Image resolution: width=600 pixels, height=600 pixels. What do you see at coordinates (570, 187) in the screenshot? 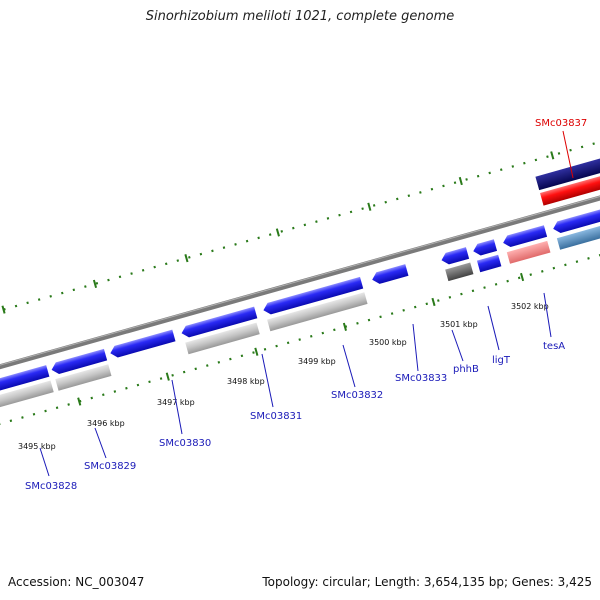
I see `feature-smc03837-highlight` at bounding box center [570, 187].